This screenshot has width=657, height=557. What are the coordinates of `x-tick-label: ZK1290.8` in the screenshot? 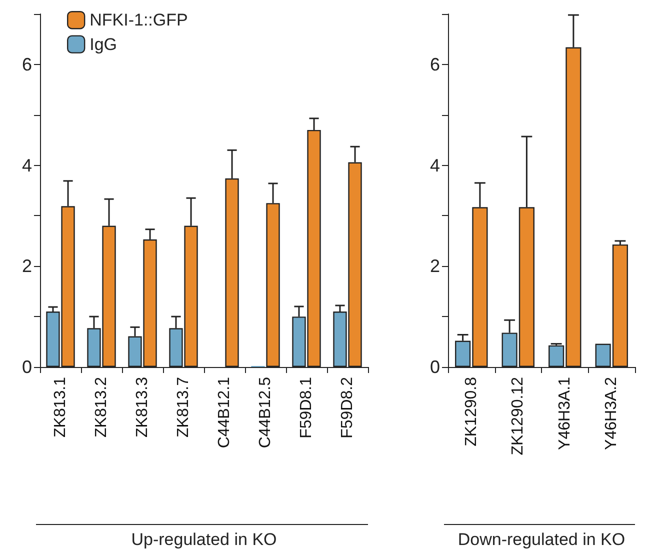 It's located at (471, 411).